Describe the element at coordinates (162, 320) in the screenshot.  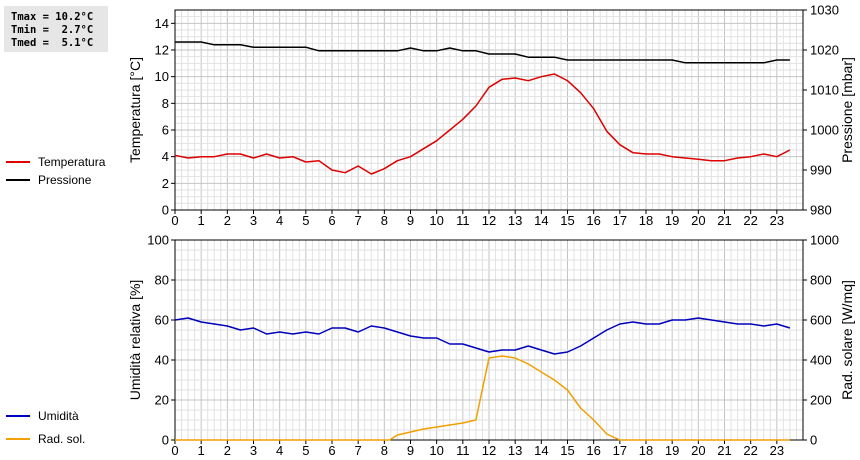
I see `y-tick-label: 60` at that location.